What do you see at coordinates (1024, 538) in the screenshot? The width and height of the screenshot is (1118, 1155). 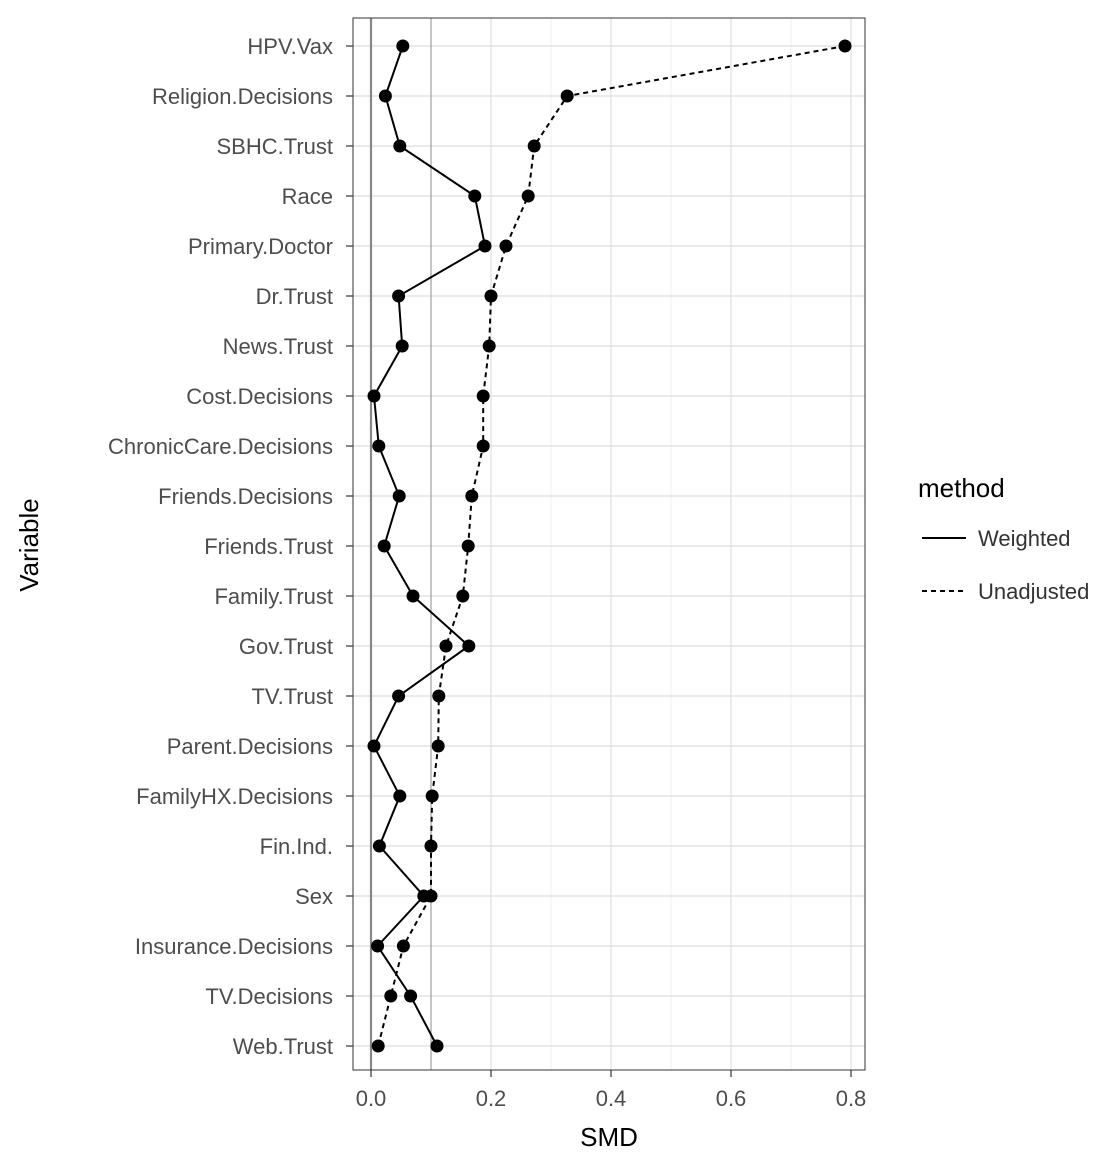 I see `legend-label-weighted: Weighted` at bounding box center [1024, 538].